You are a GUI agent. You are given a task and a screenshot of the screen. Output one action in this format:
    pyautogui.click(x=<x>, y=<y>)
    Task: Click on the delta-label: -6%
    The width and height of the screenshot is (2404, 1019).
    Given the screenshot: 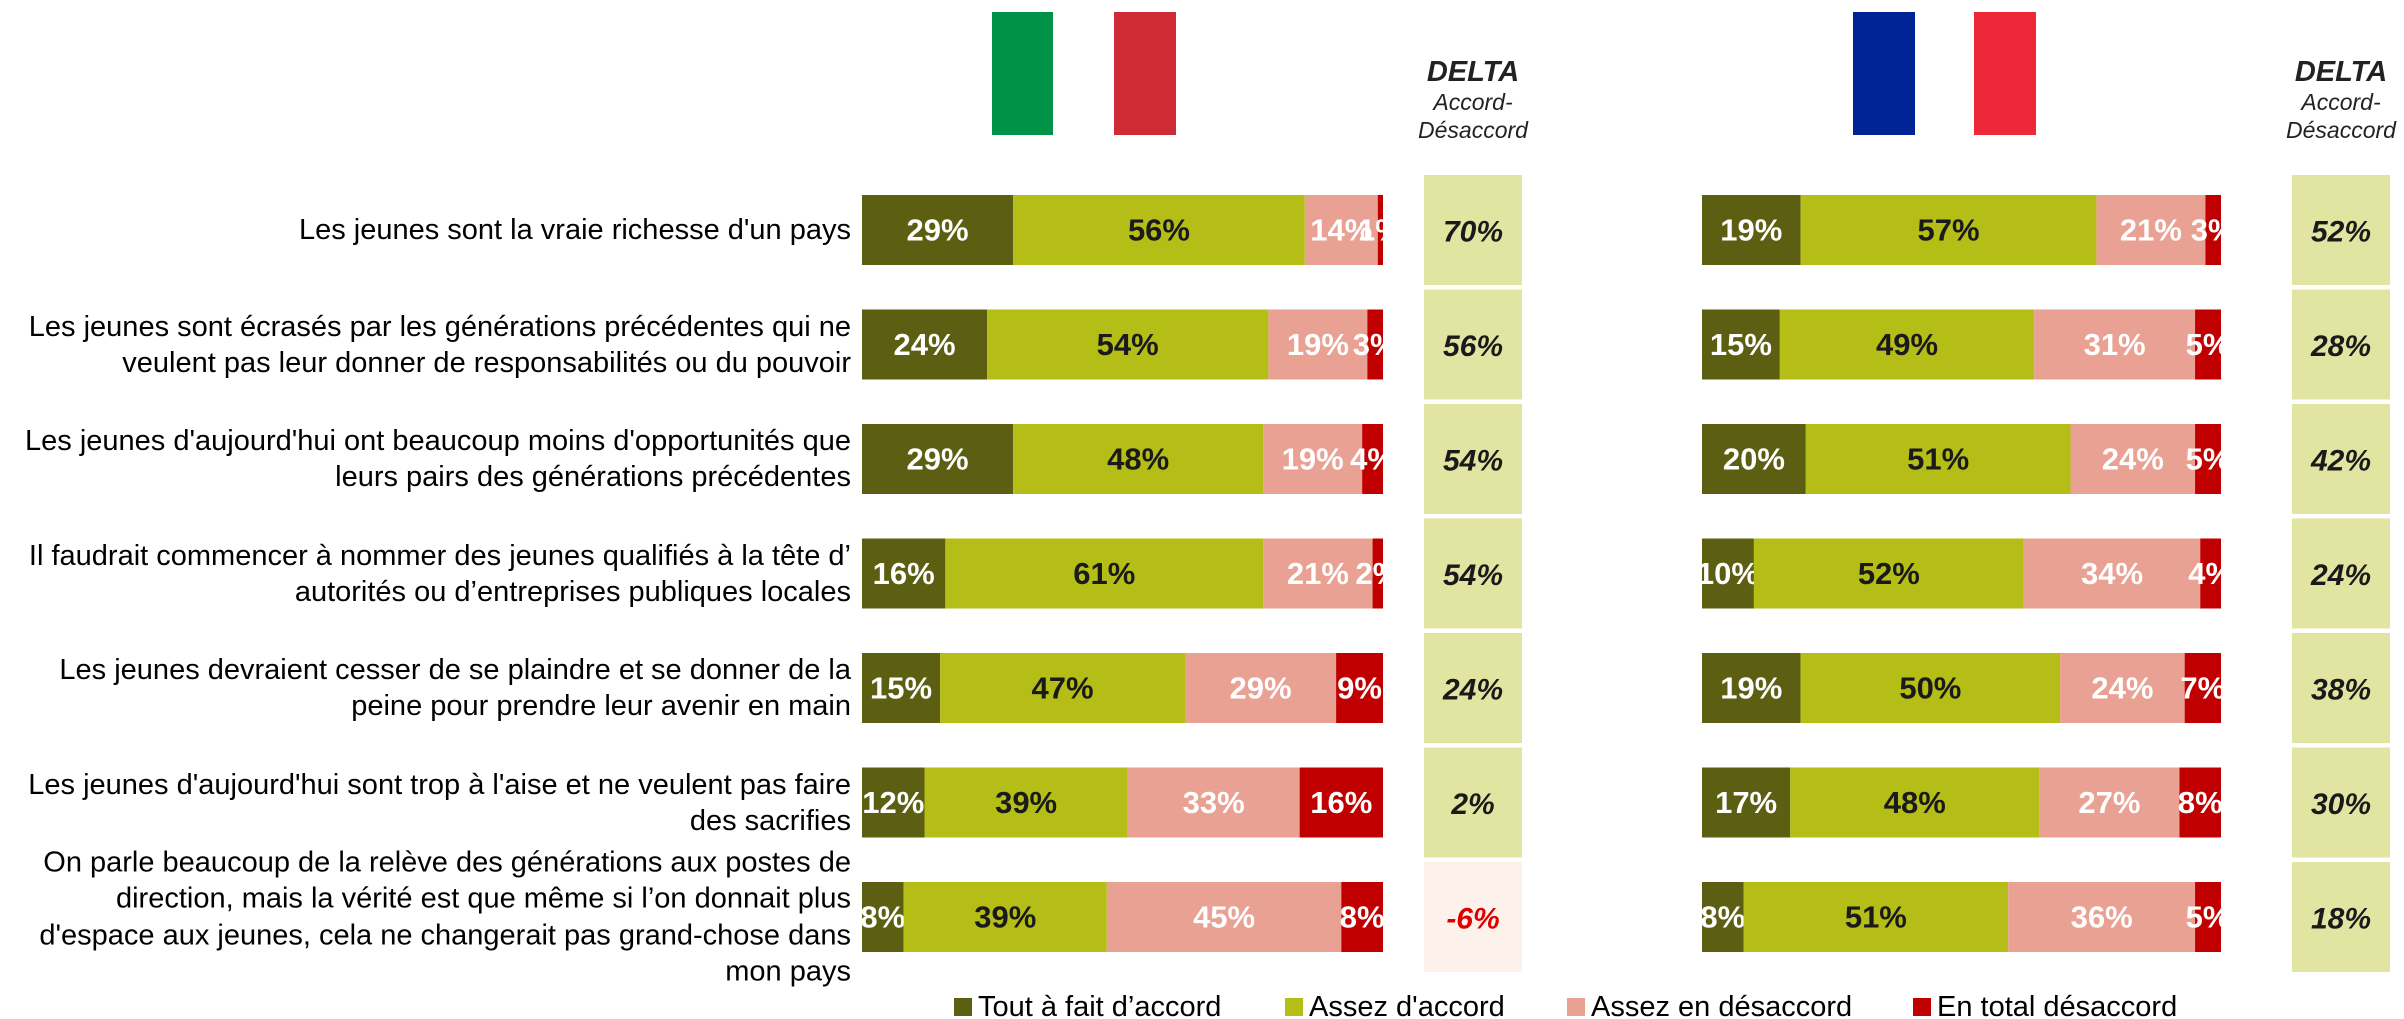 What is the action you would take?
    pyautogui.click(x=1472, y=919)
    